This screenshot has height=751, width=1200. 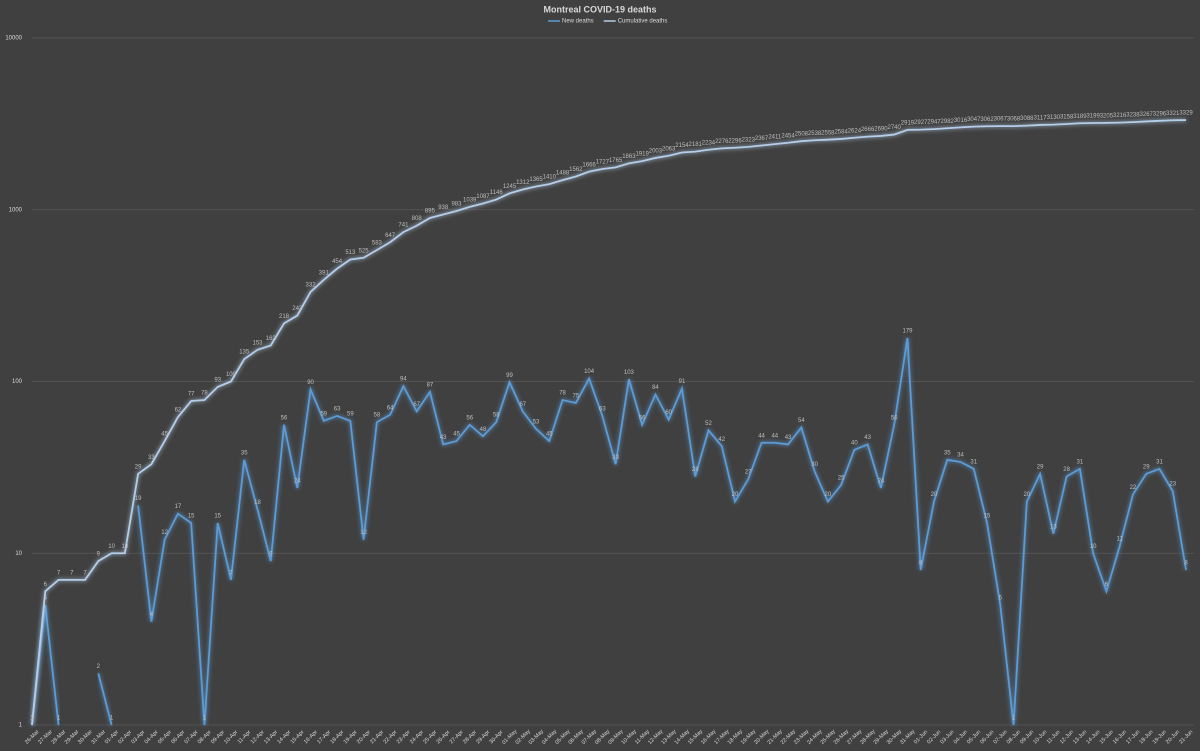 I want to click on data-label: 3321, so click(x=1173, y=114).